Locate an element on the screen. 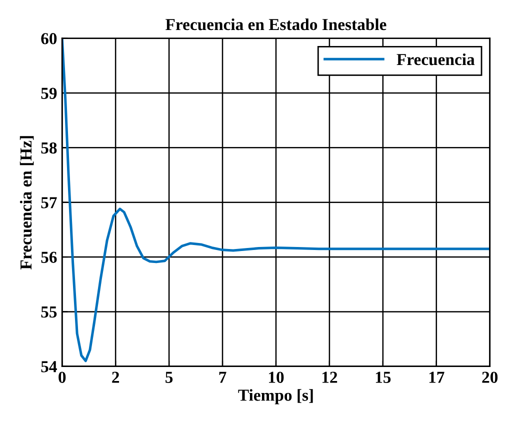  y-tick-label: 54 is located at coordinates (49, 366).